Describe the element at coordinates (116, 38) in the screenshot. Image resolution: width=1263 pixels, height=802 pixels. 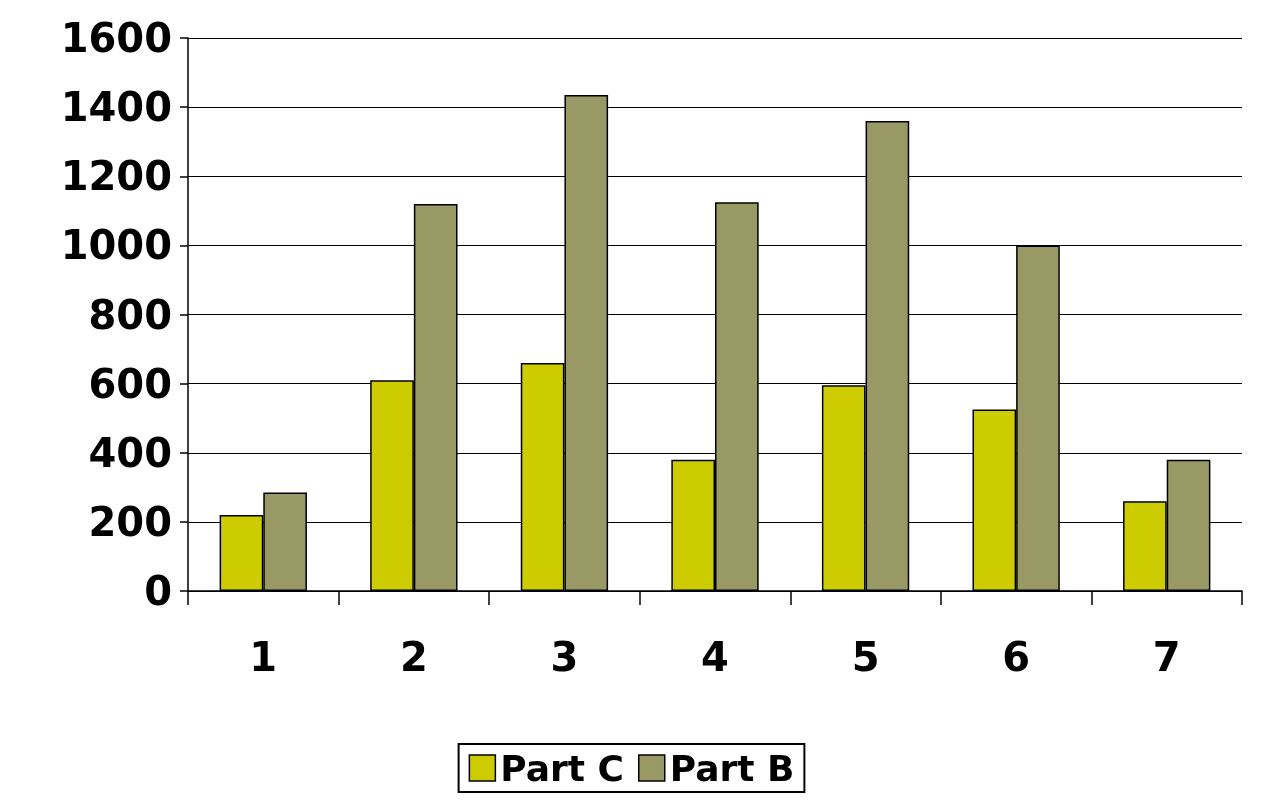
I see `y-tick-label: 1600` at that location.